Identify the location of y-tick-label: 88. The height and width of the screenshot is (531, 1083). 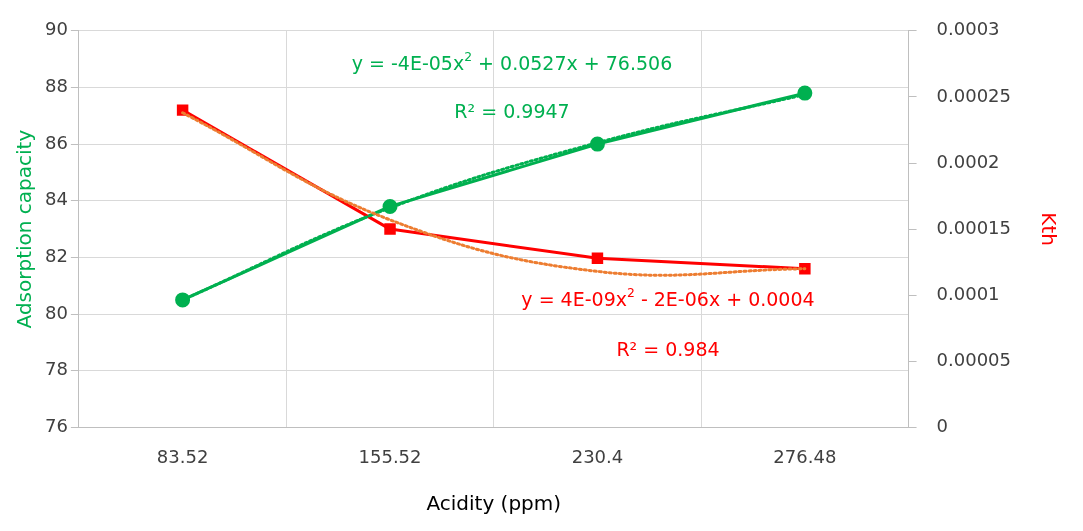
(56, 86).